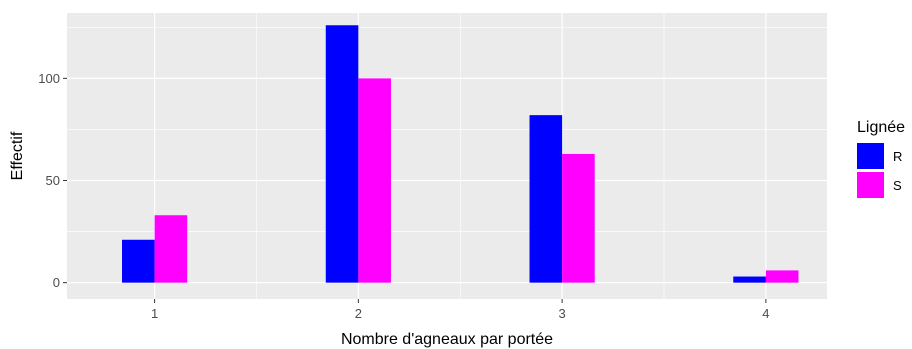 Image resolution: width=912 pixels, height=349 pixels. Describe the element at coordinates (897, 156) in the screenshot. I see `legend-label-r: R` at that location.